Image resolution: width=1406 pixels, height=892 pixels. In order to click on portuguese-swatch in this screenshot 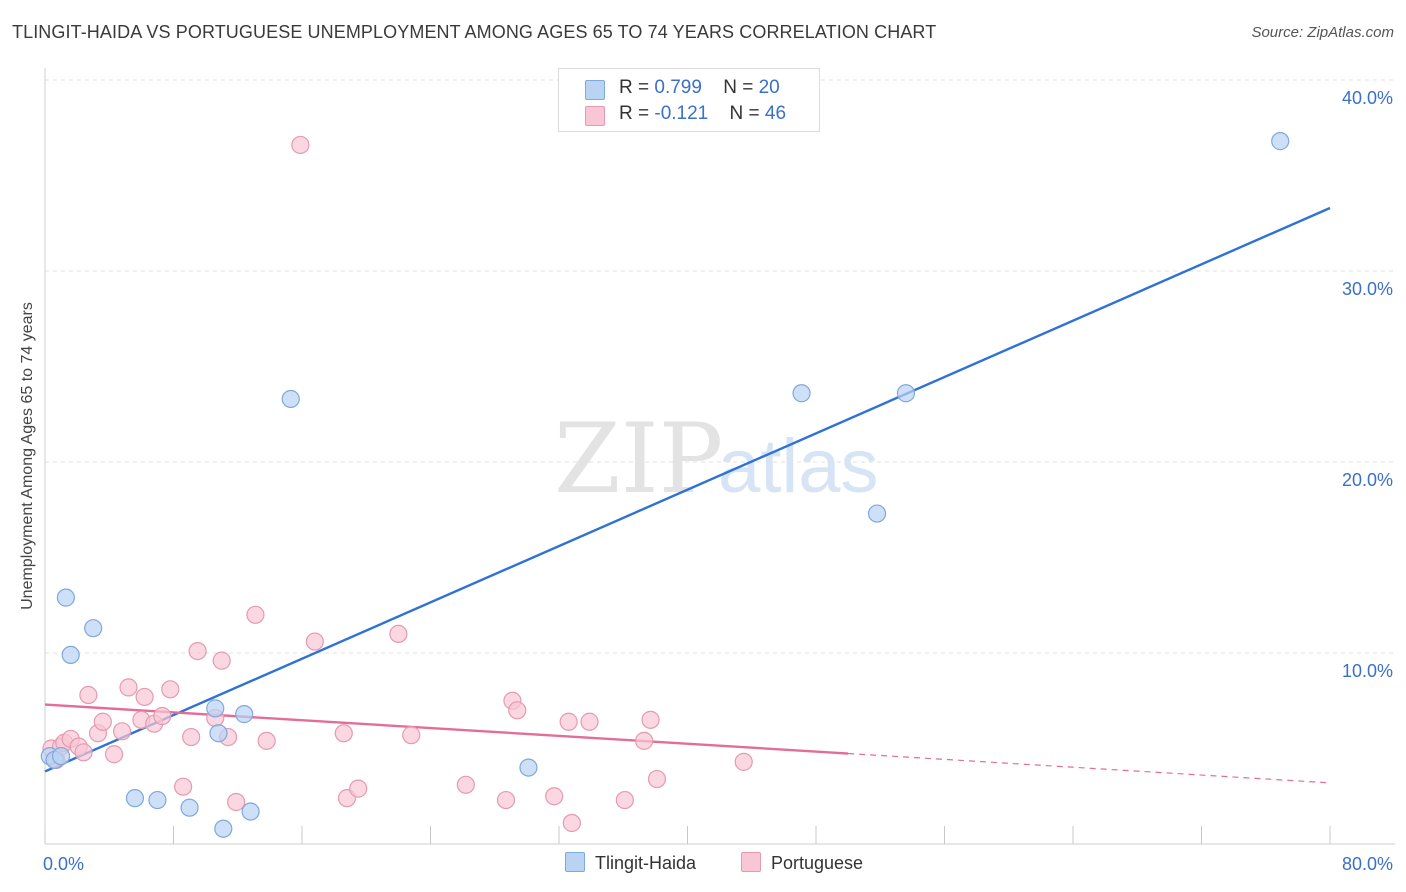, I will do `click(595, 116)`.